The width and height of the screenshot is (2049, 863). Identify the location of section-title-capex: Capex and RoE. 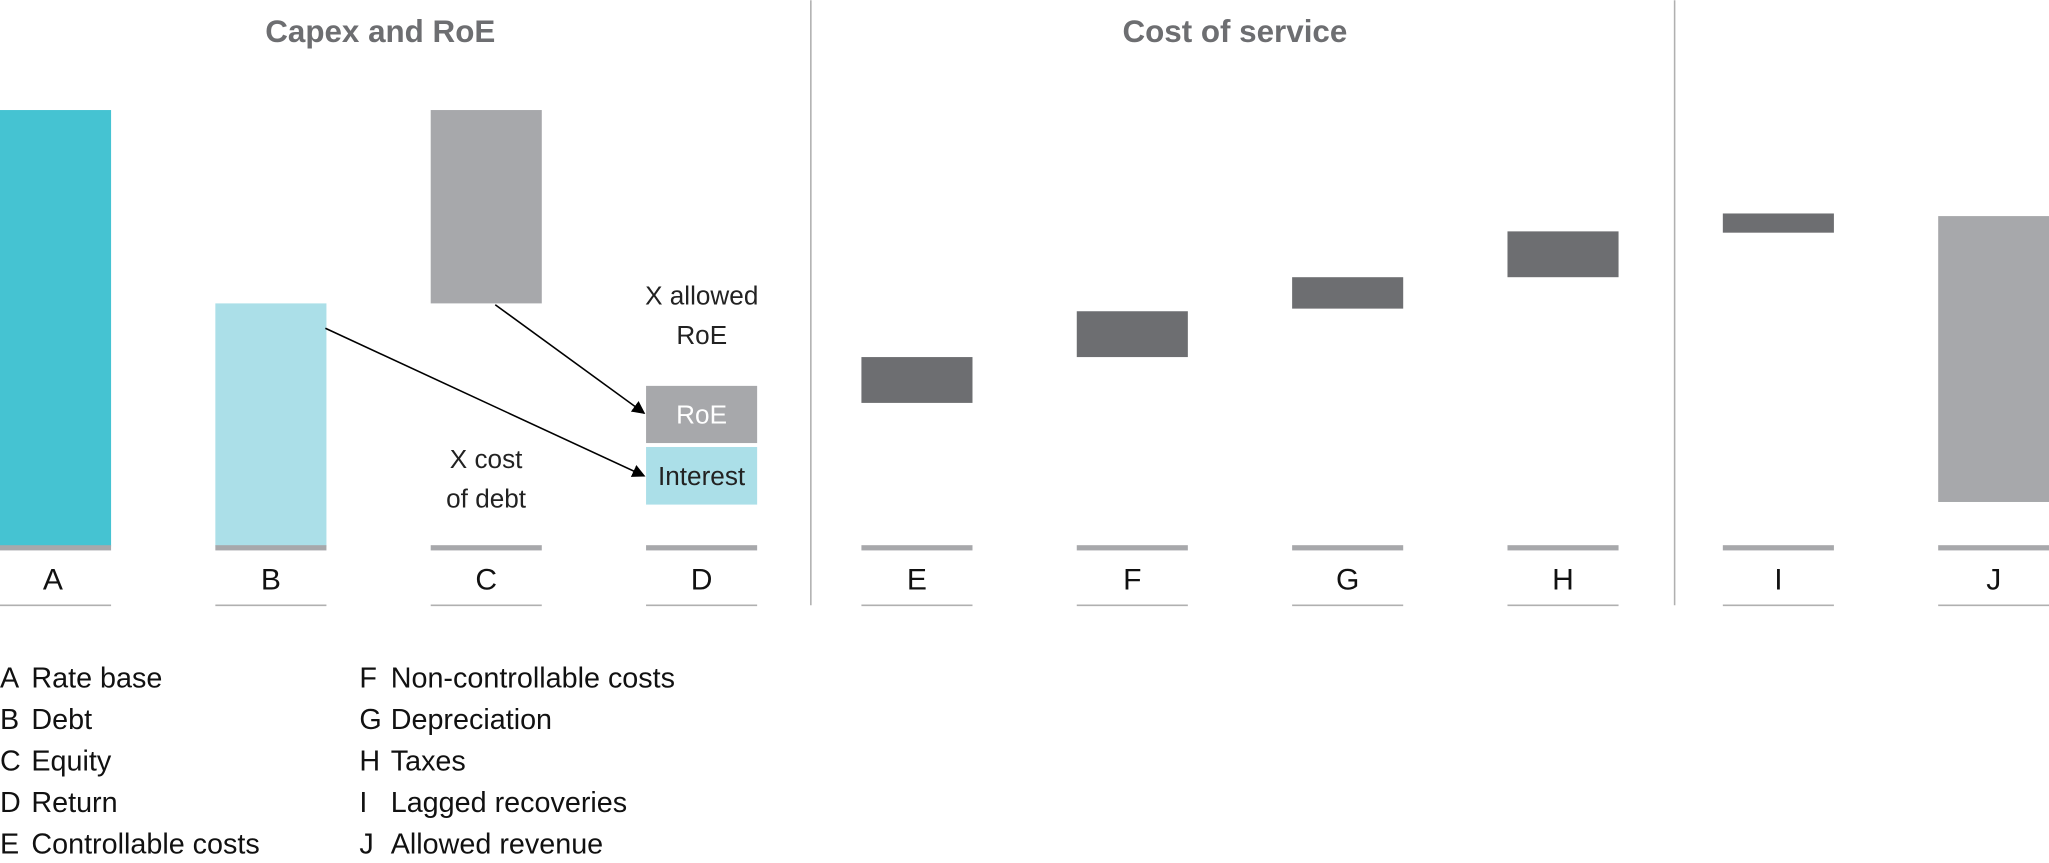
(380, 31).